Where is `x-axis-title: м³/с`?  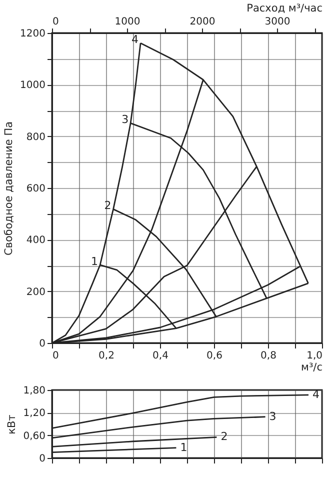 x-axis-title: м³/с is located at coordinates (312, 368).